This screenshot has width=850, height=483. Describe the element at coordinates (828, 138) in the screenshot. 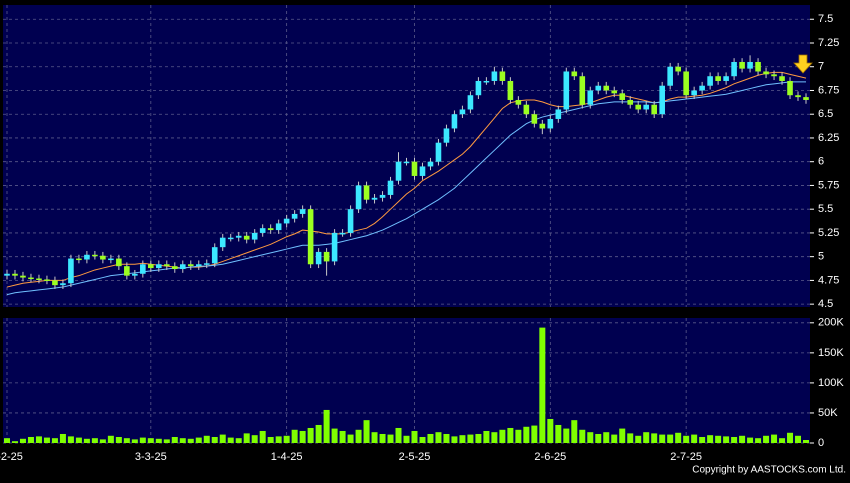

I see `y-tick-label: 6.25` at that location.